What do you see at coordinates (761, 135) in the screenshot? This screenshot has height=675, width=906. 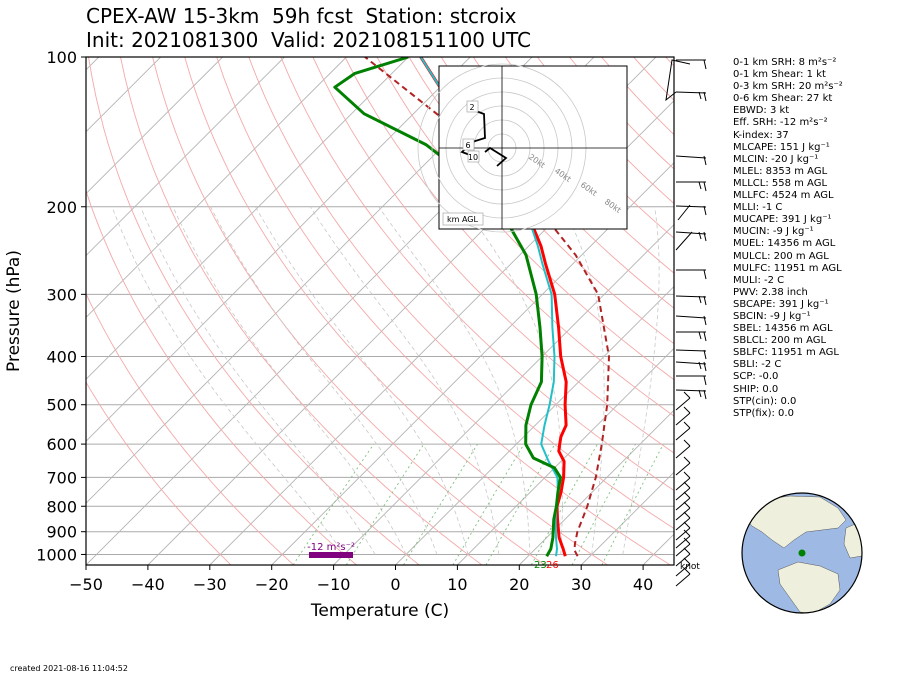 I see `stat-line: K-index: 37` at bounding box center [761, 135].